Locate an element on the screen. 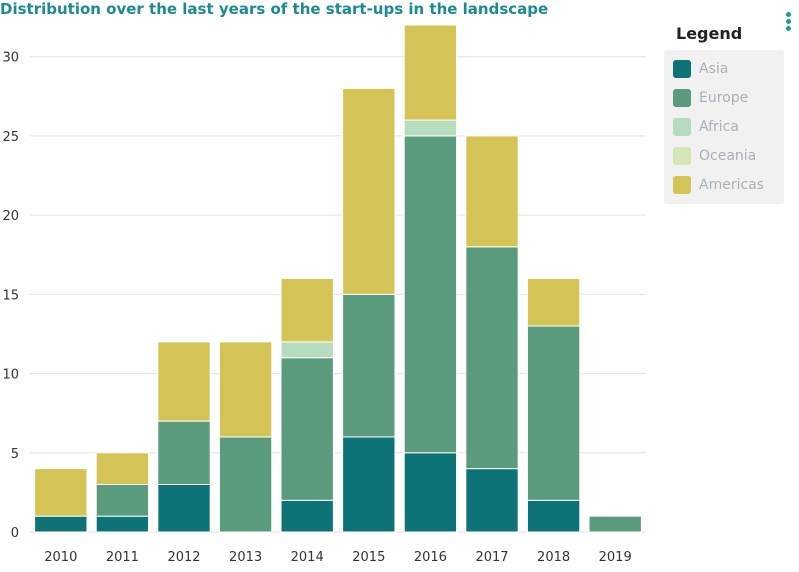  y-tick-label: 30 is located at coordinates (10, 58).